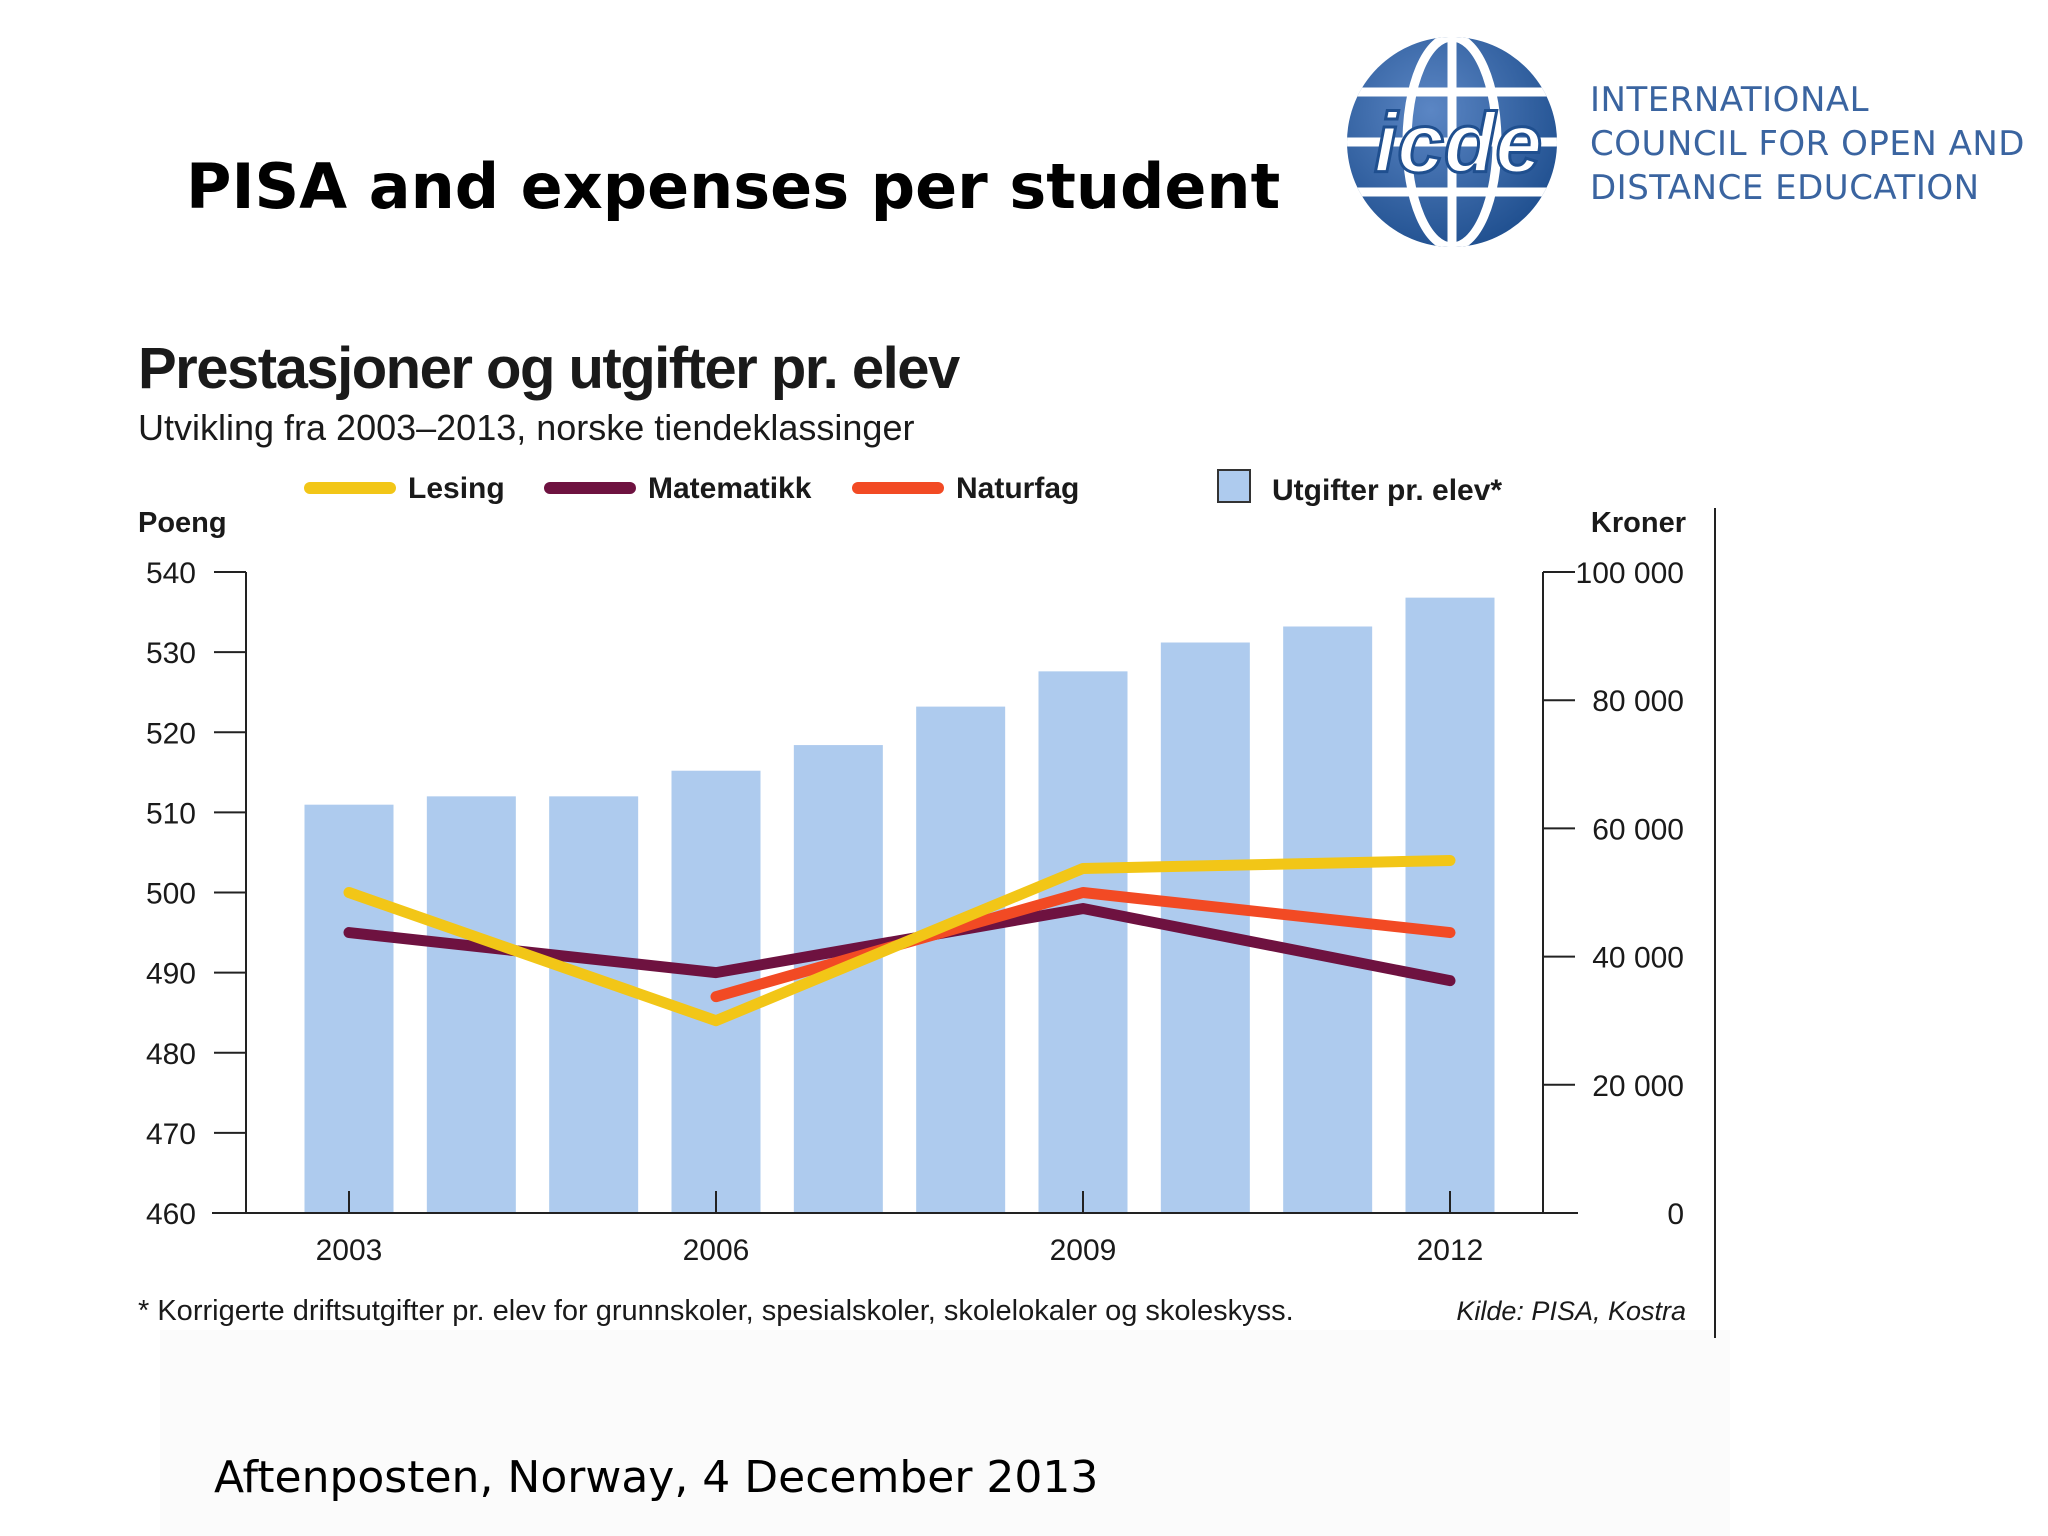  What do you see at coordinates (1450, 932) in the screenshot?
I see `point-naturfag-2012` at bounding box center [1450, 932].